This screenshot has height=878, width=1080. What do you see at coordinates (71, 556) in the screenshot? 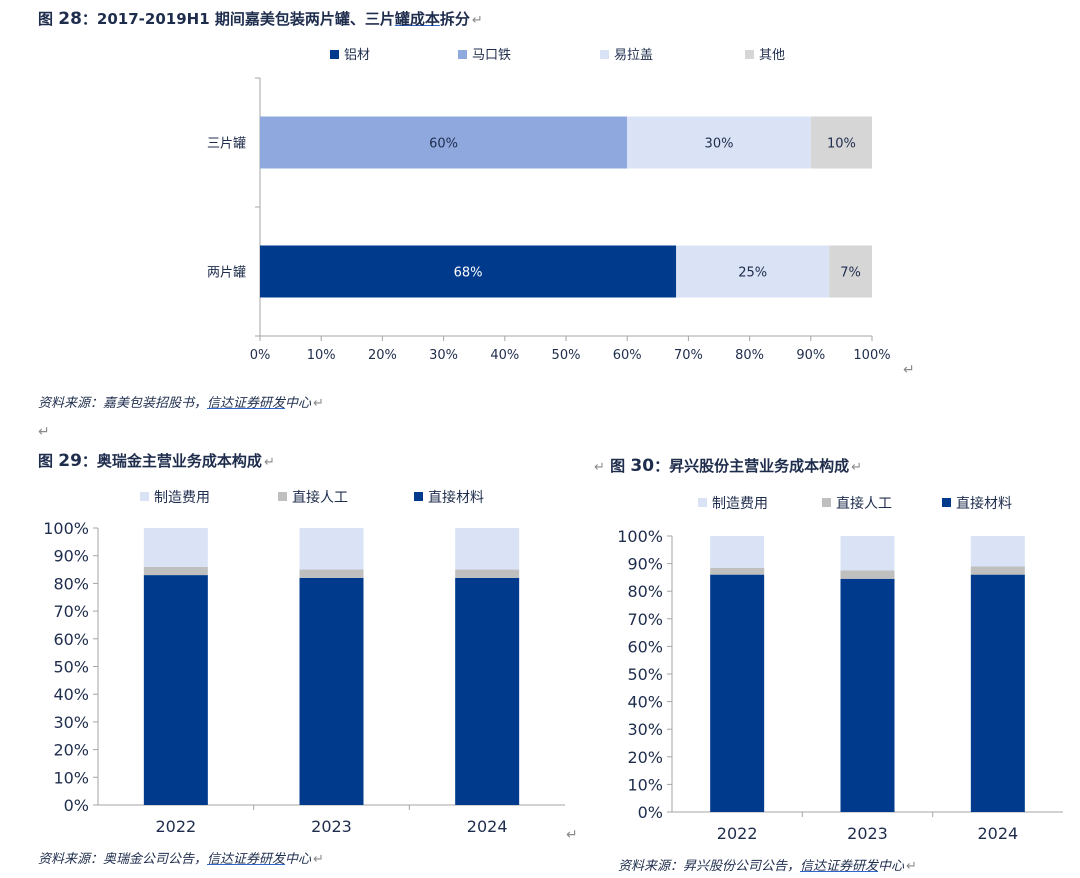
I see `y-tick-label: 90%` at bounding box center [71, 556].